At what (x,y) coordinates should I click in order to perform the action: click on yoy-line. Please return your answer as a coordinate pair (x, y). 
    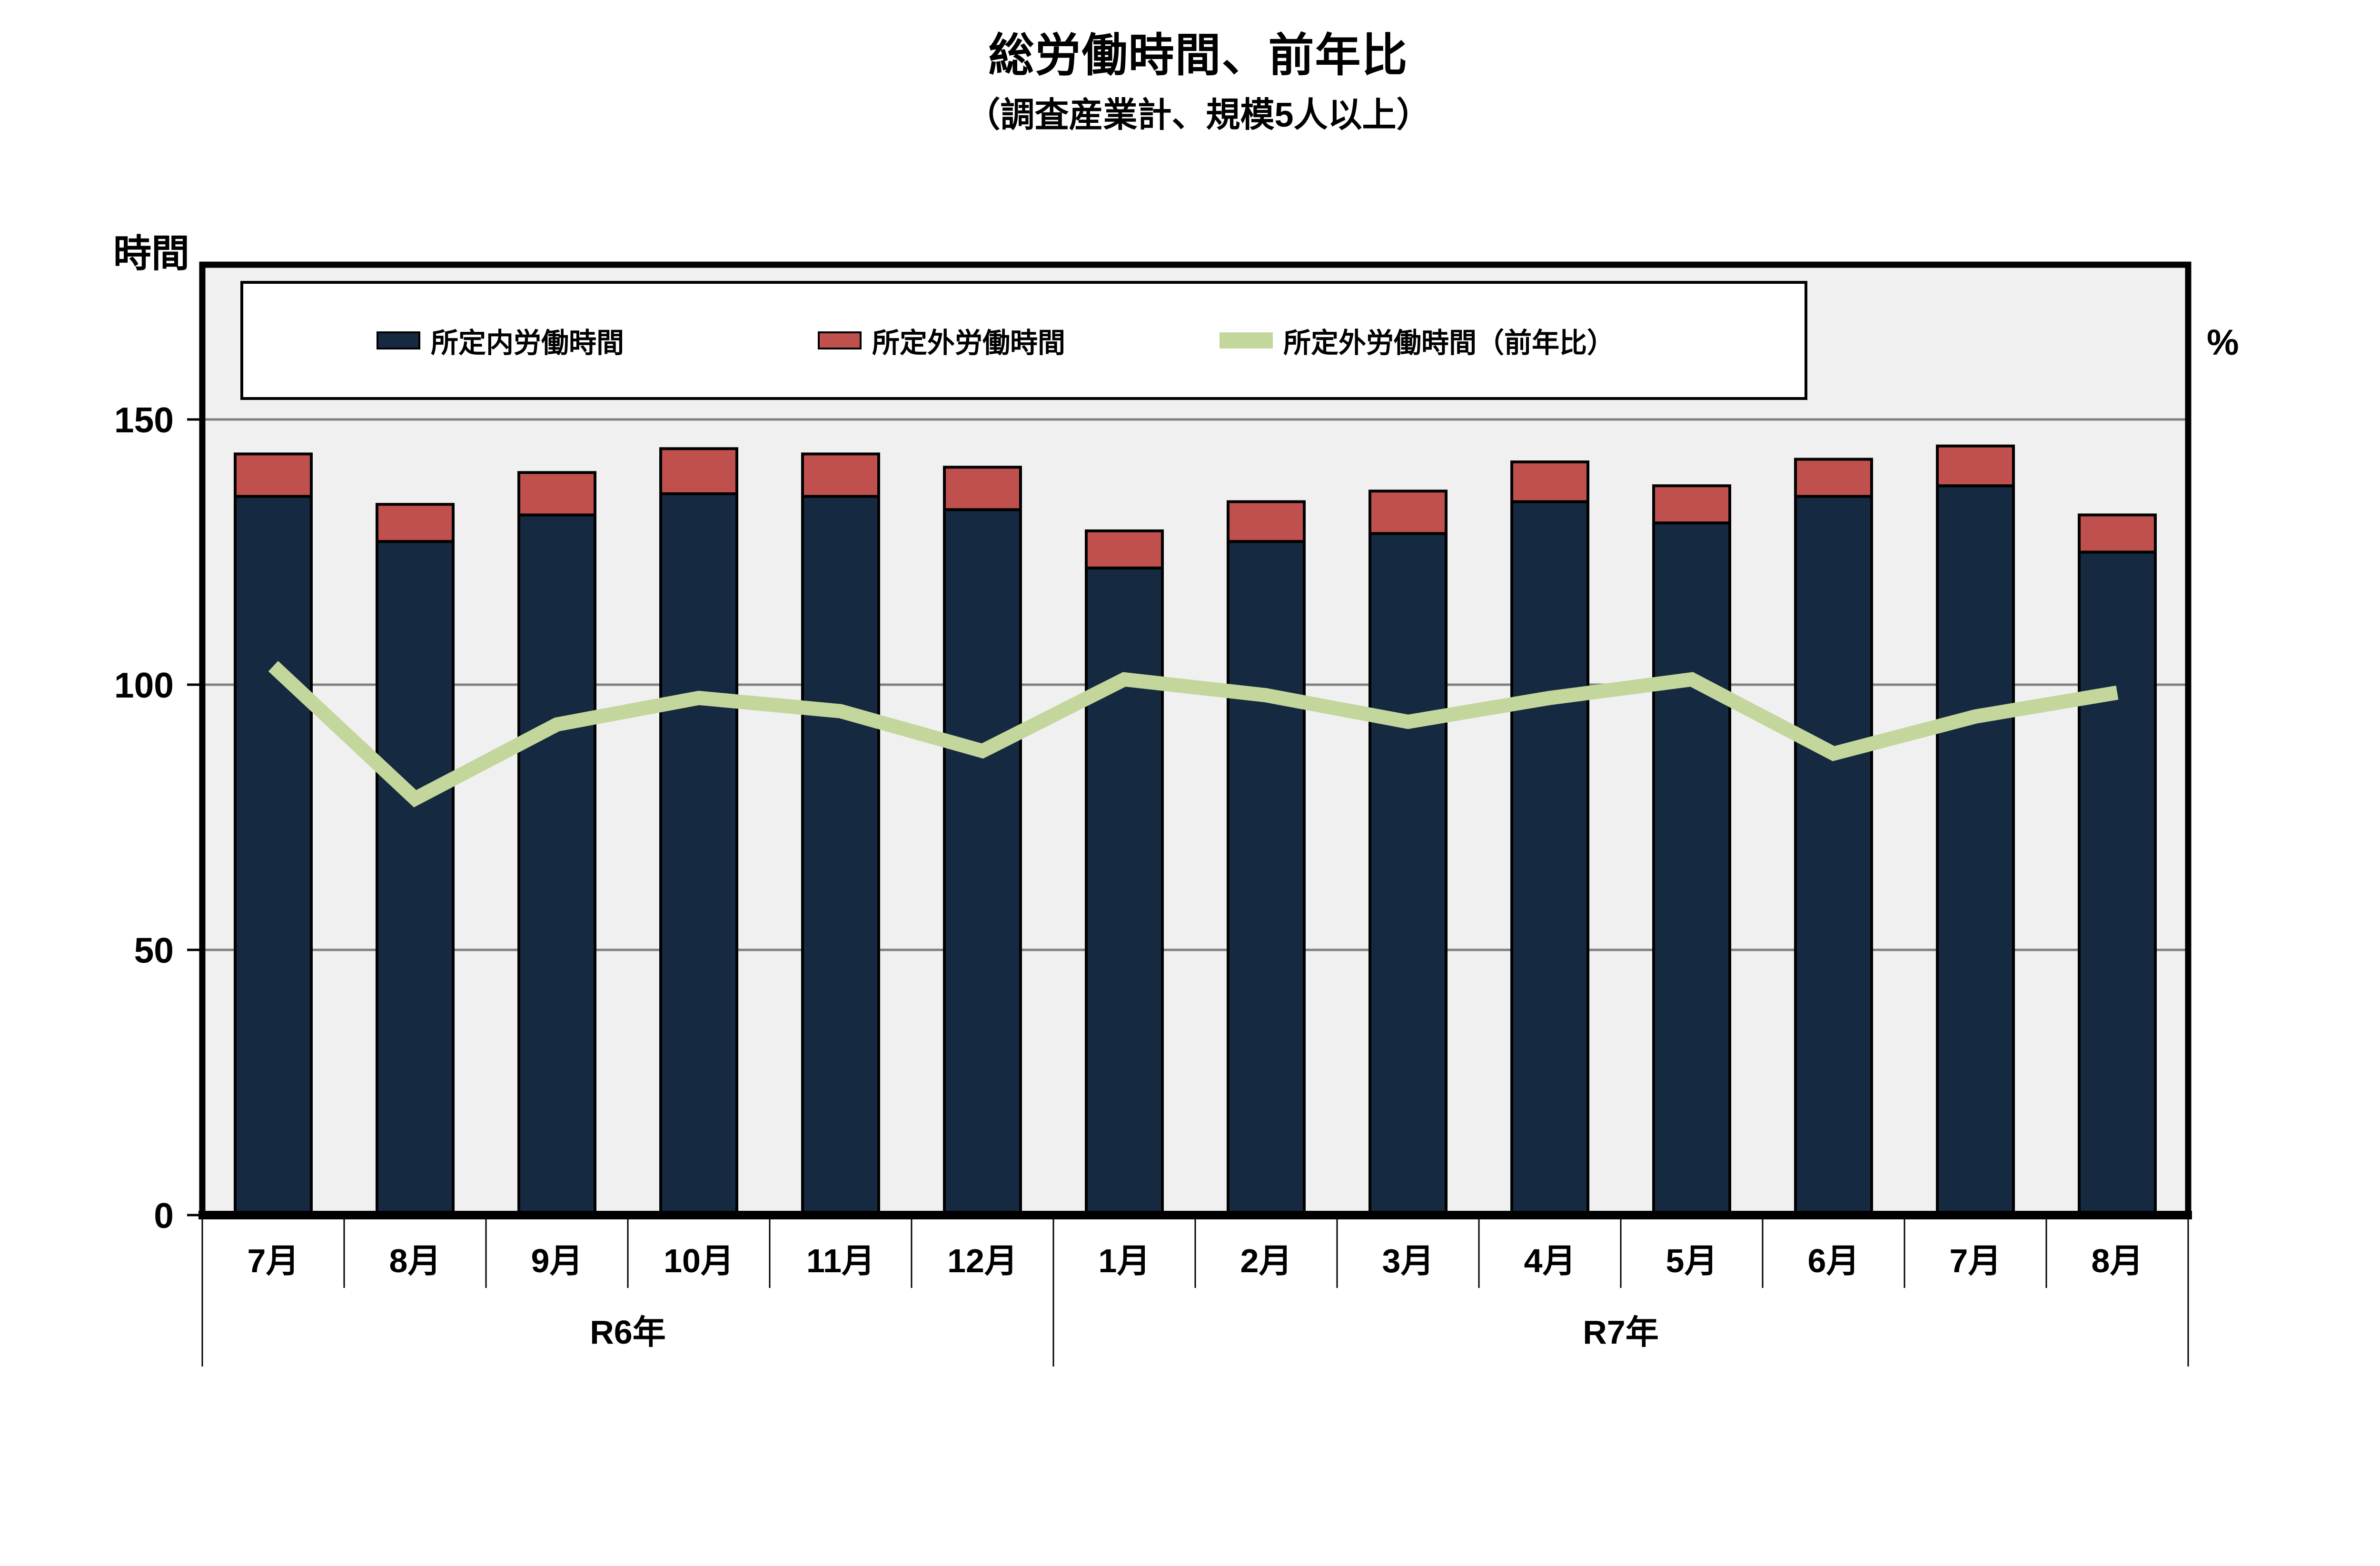
    Looking at the image, I should click on (1193, 734).